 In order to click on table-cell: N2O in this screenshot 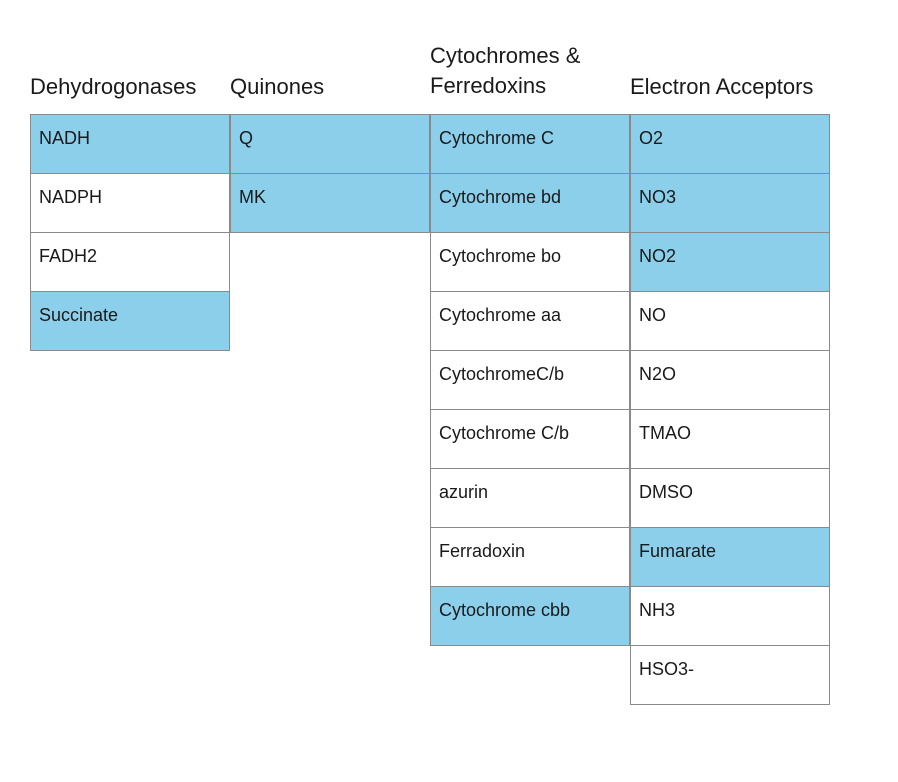, I will do `click(730, 380)`.